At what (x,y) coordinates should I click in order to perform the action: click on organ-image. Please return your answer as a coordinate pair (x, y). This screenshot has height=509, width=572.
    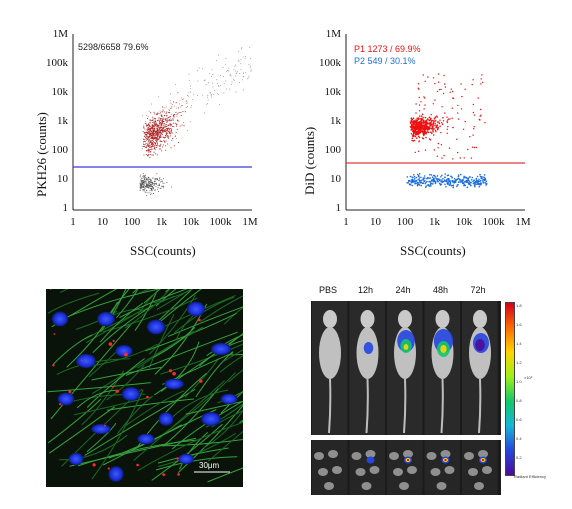
    Looking at the image, I should click on (367, 467).